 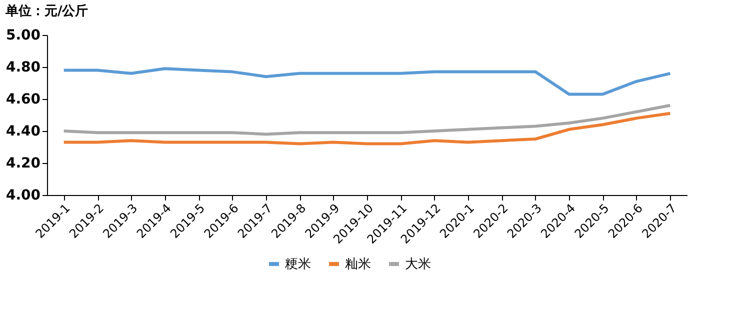 I want to click on y-tick-label: 4.40, so click(x=23, y=132).